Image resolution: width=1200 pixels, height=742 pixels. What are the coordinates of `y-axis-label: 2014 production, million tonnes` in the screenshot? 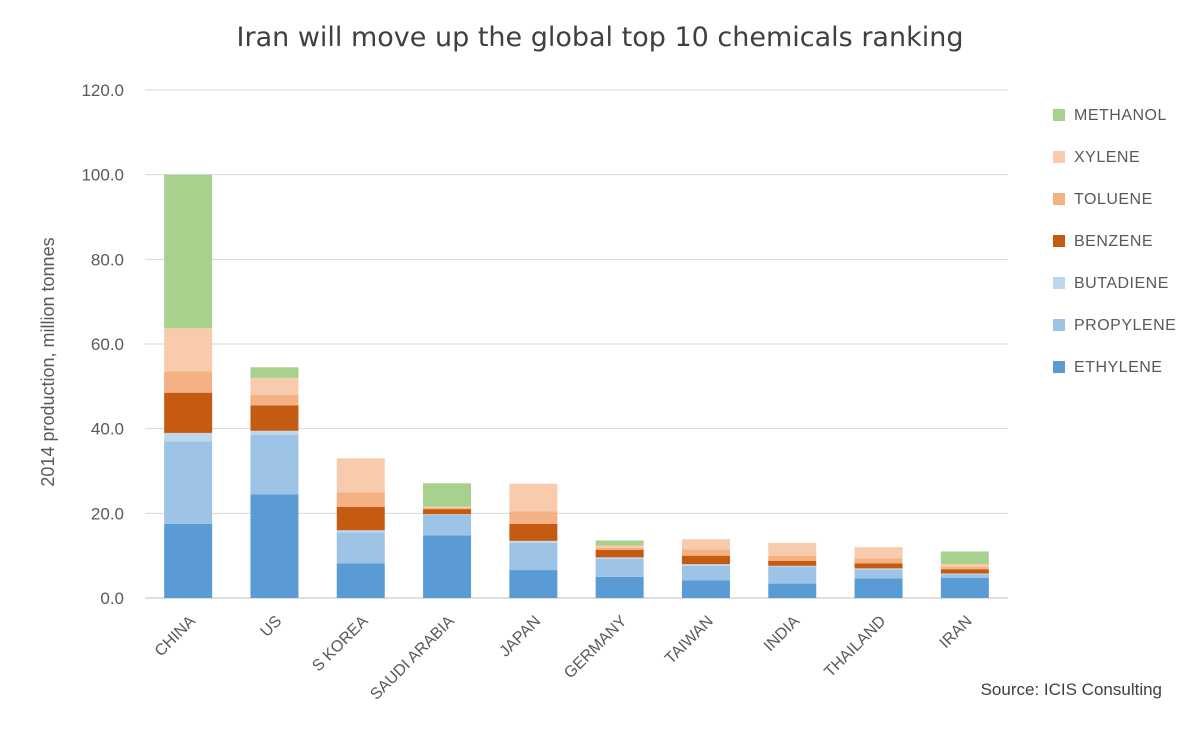 It's located at (48, 361).